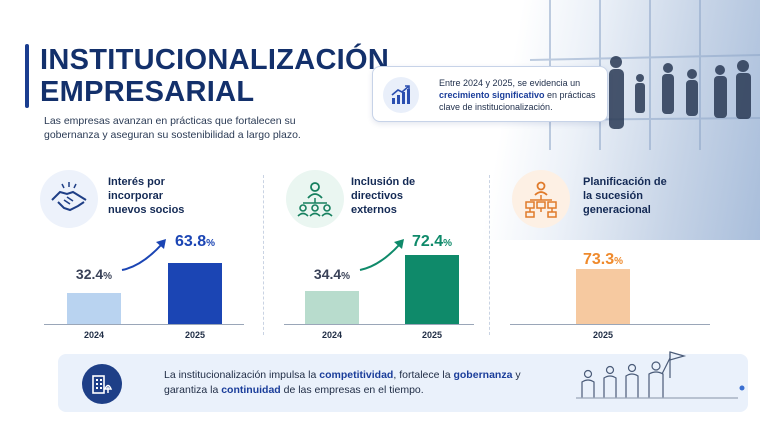  I want to click on data-label-2024: 34.4%, so click(332, 274).